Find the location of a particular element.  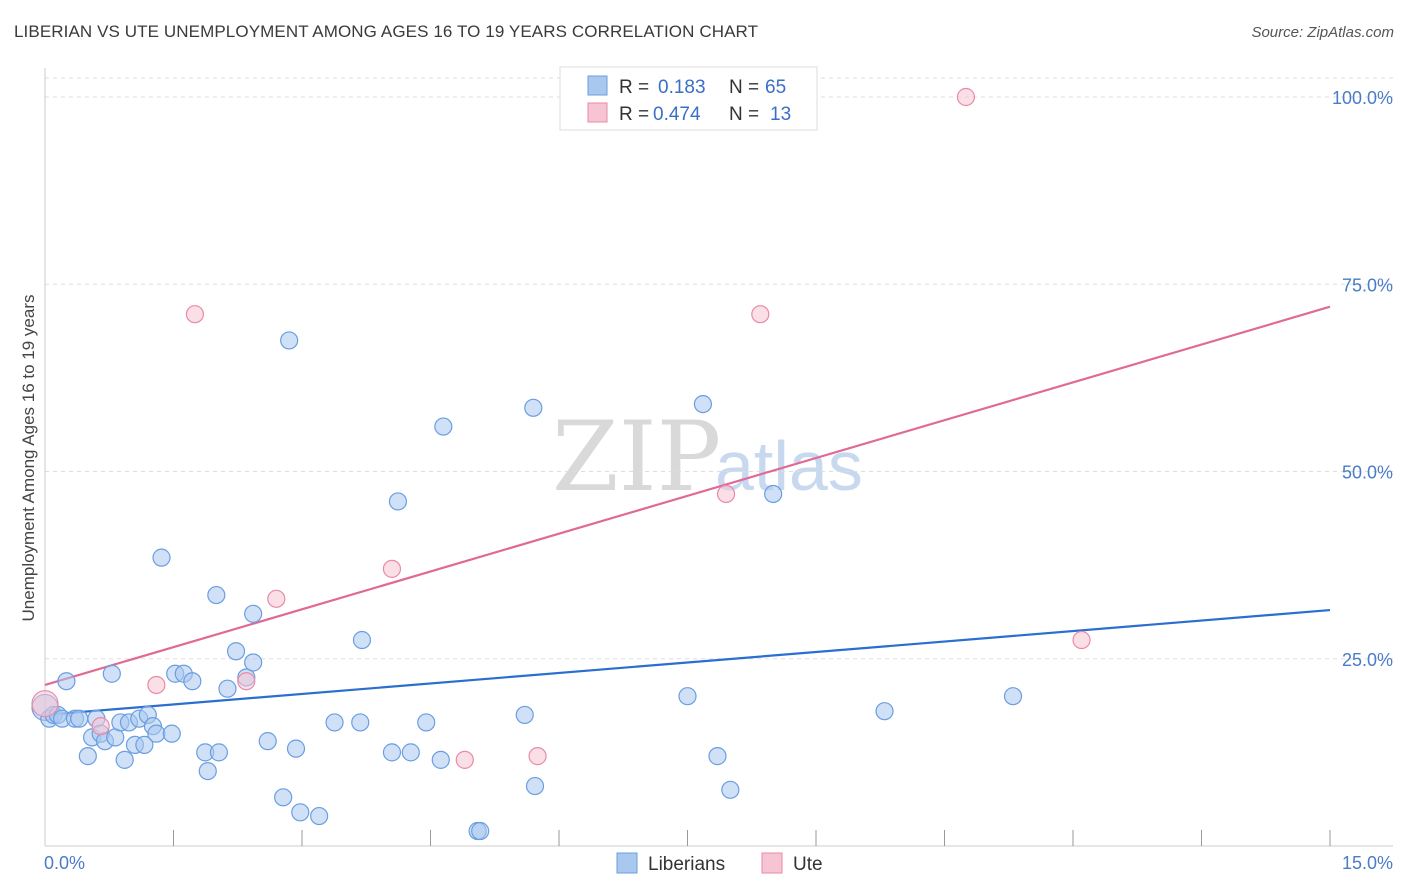

y-tick-labels: 25.0% 50.0% 75.0% 100.0% is located at coordinates (1362, 379).